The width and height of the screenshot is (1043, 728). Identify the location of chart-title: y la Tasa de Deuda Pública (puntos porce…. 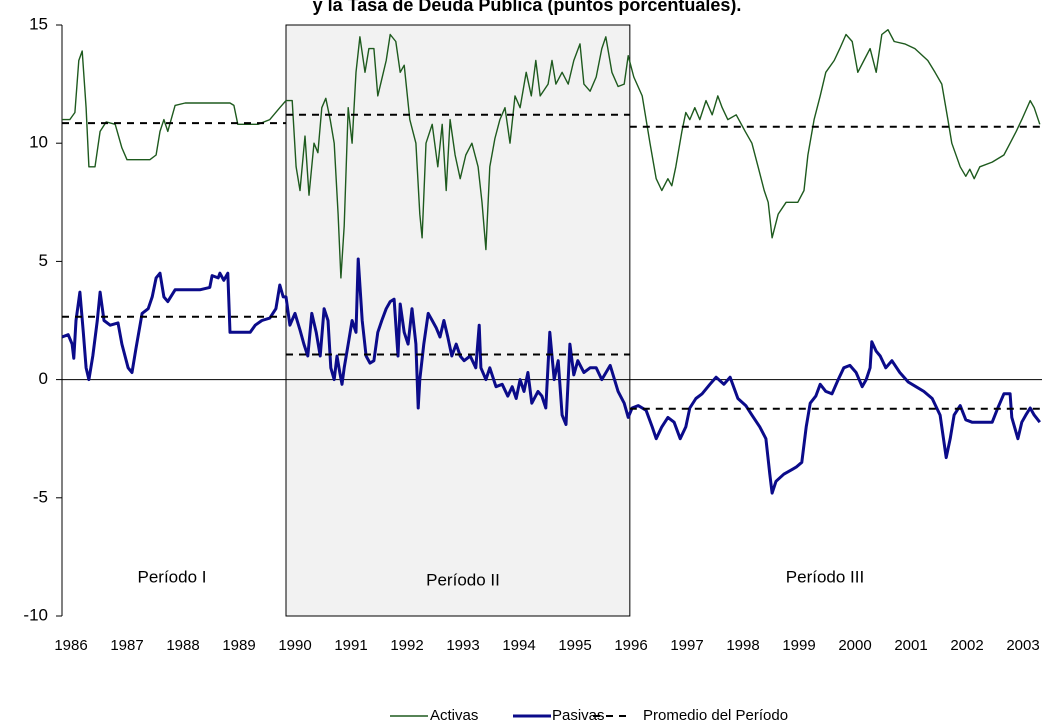
(527, 7).